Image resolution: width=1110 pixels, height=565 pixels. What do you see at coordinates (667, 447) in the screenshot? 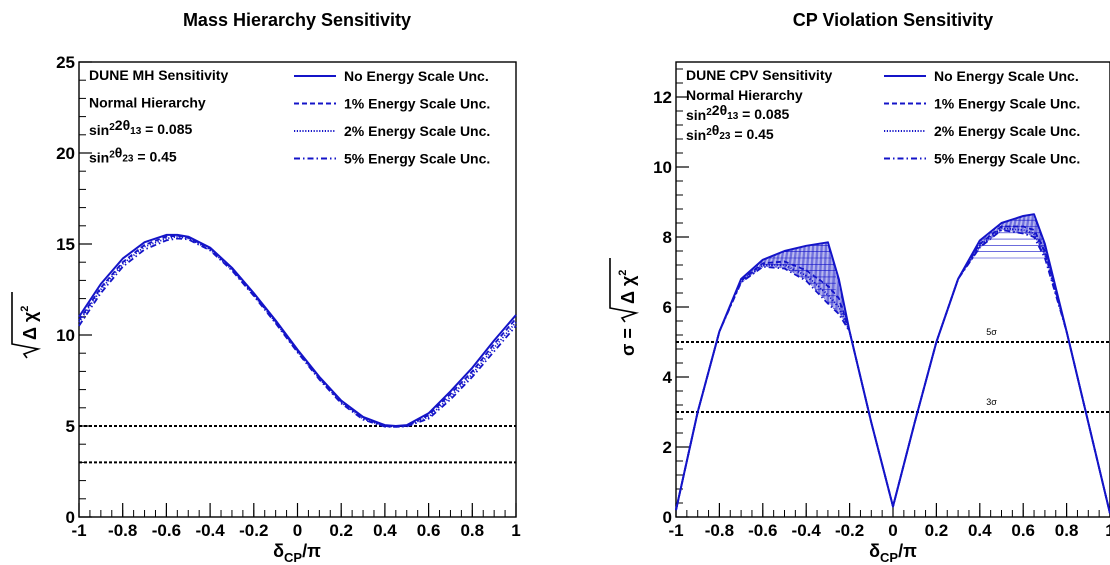
I see `y-tick-label: 2` at bounding box center [667, 447].